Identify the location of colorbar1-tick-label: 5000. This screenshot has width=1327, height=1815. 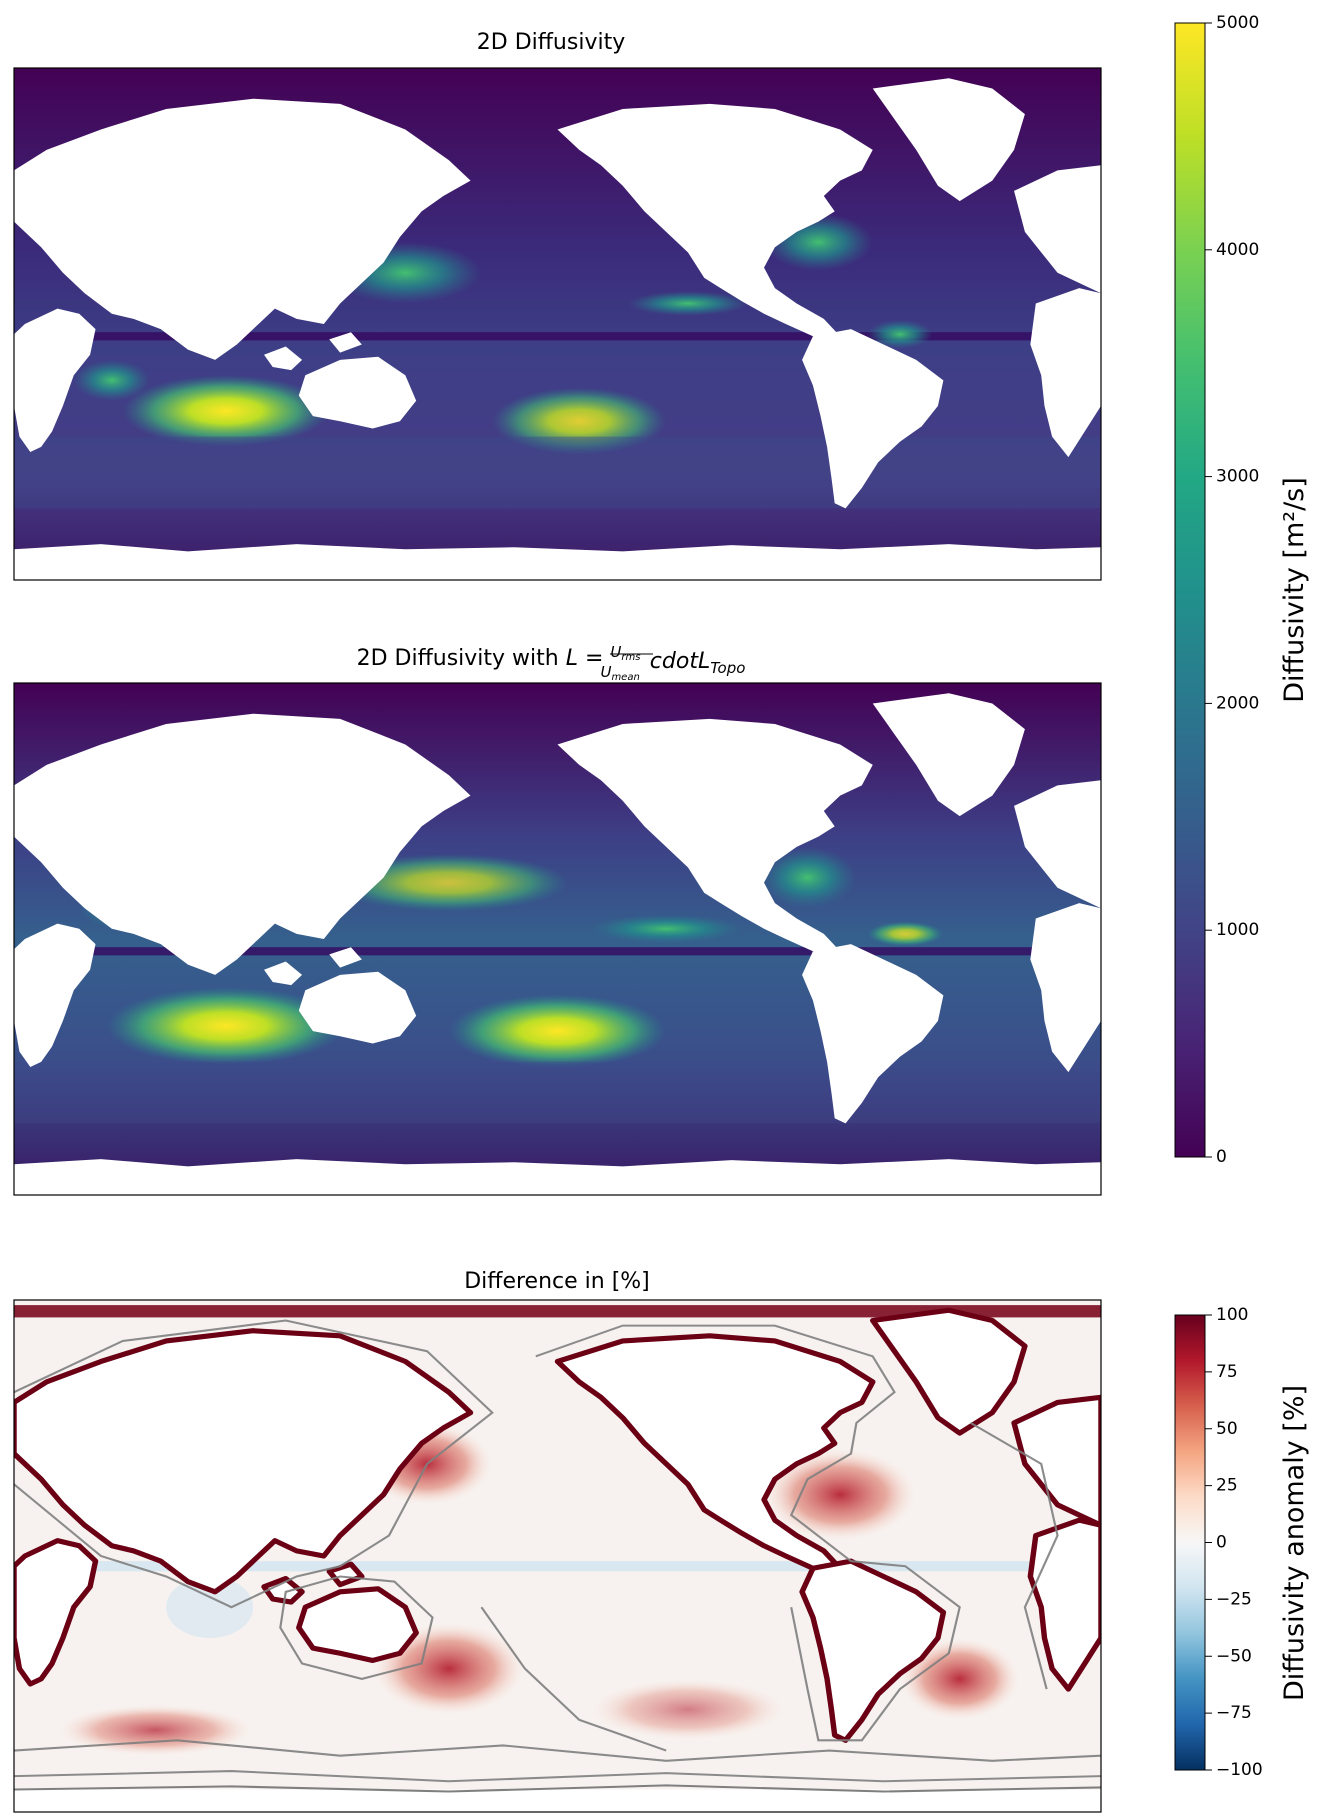
(1237, 23).